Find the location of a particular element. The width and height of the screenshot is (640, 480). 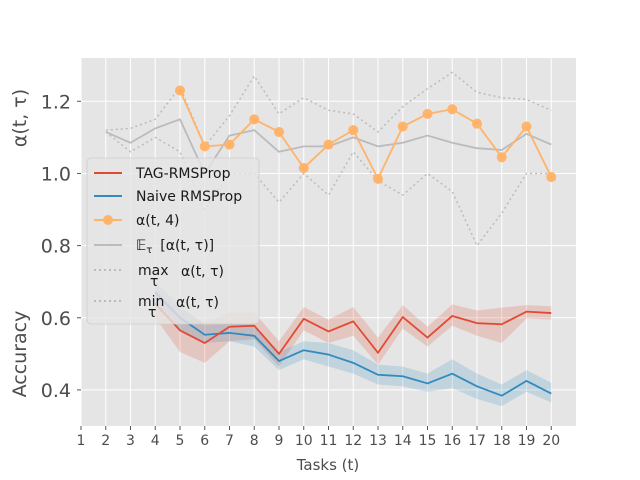

band-tag-rmsprop is located at coordinates (353, 327).